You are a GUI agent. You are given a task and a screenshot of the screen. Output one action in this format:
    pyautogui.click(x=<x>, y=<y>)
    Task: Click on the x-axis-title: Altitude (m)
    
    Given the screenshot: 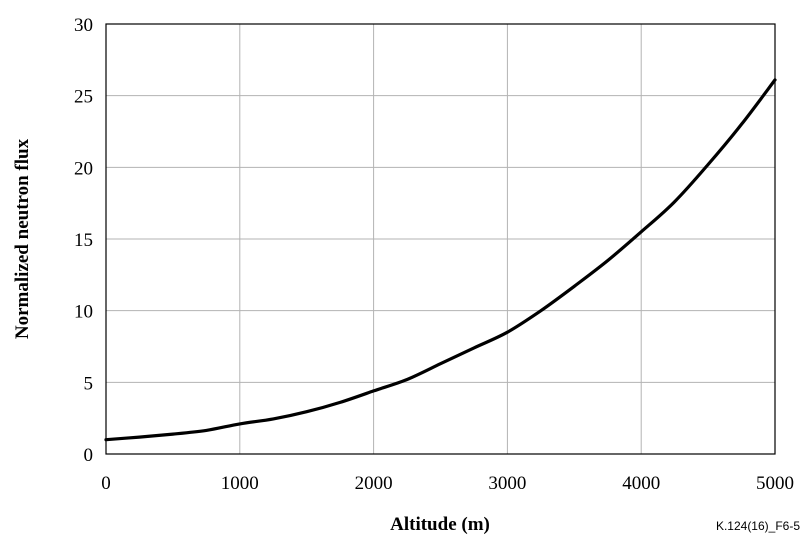 What is the action you would take?
    pyautogui.click(x=440, y=524)
    